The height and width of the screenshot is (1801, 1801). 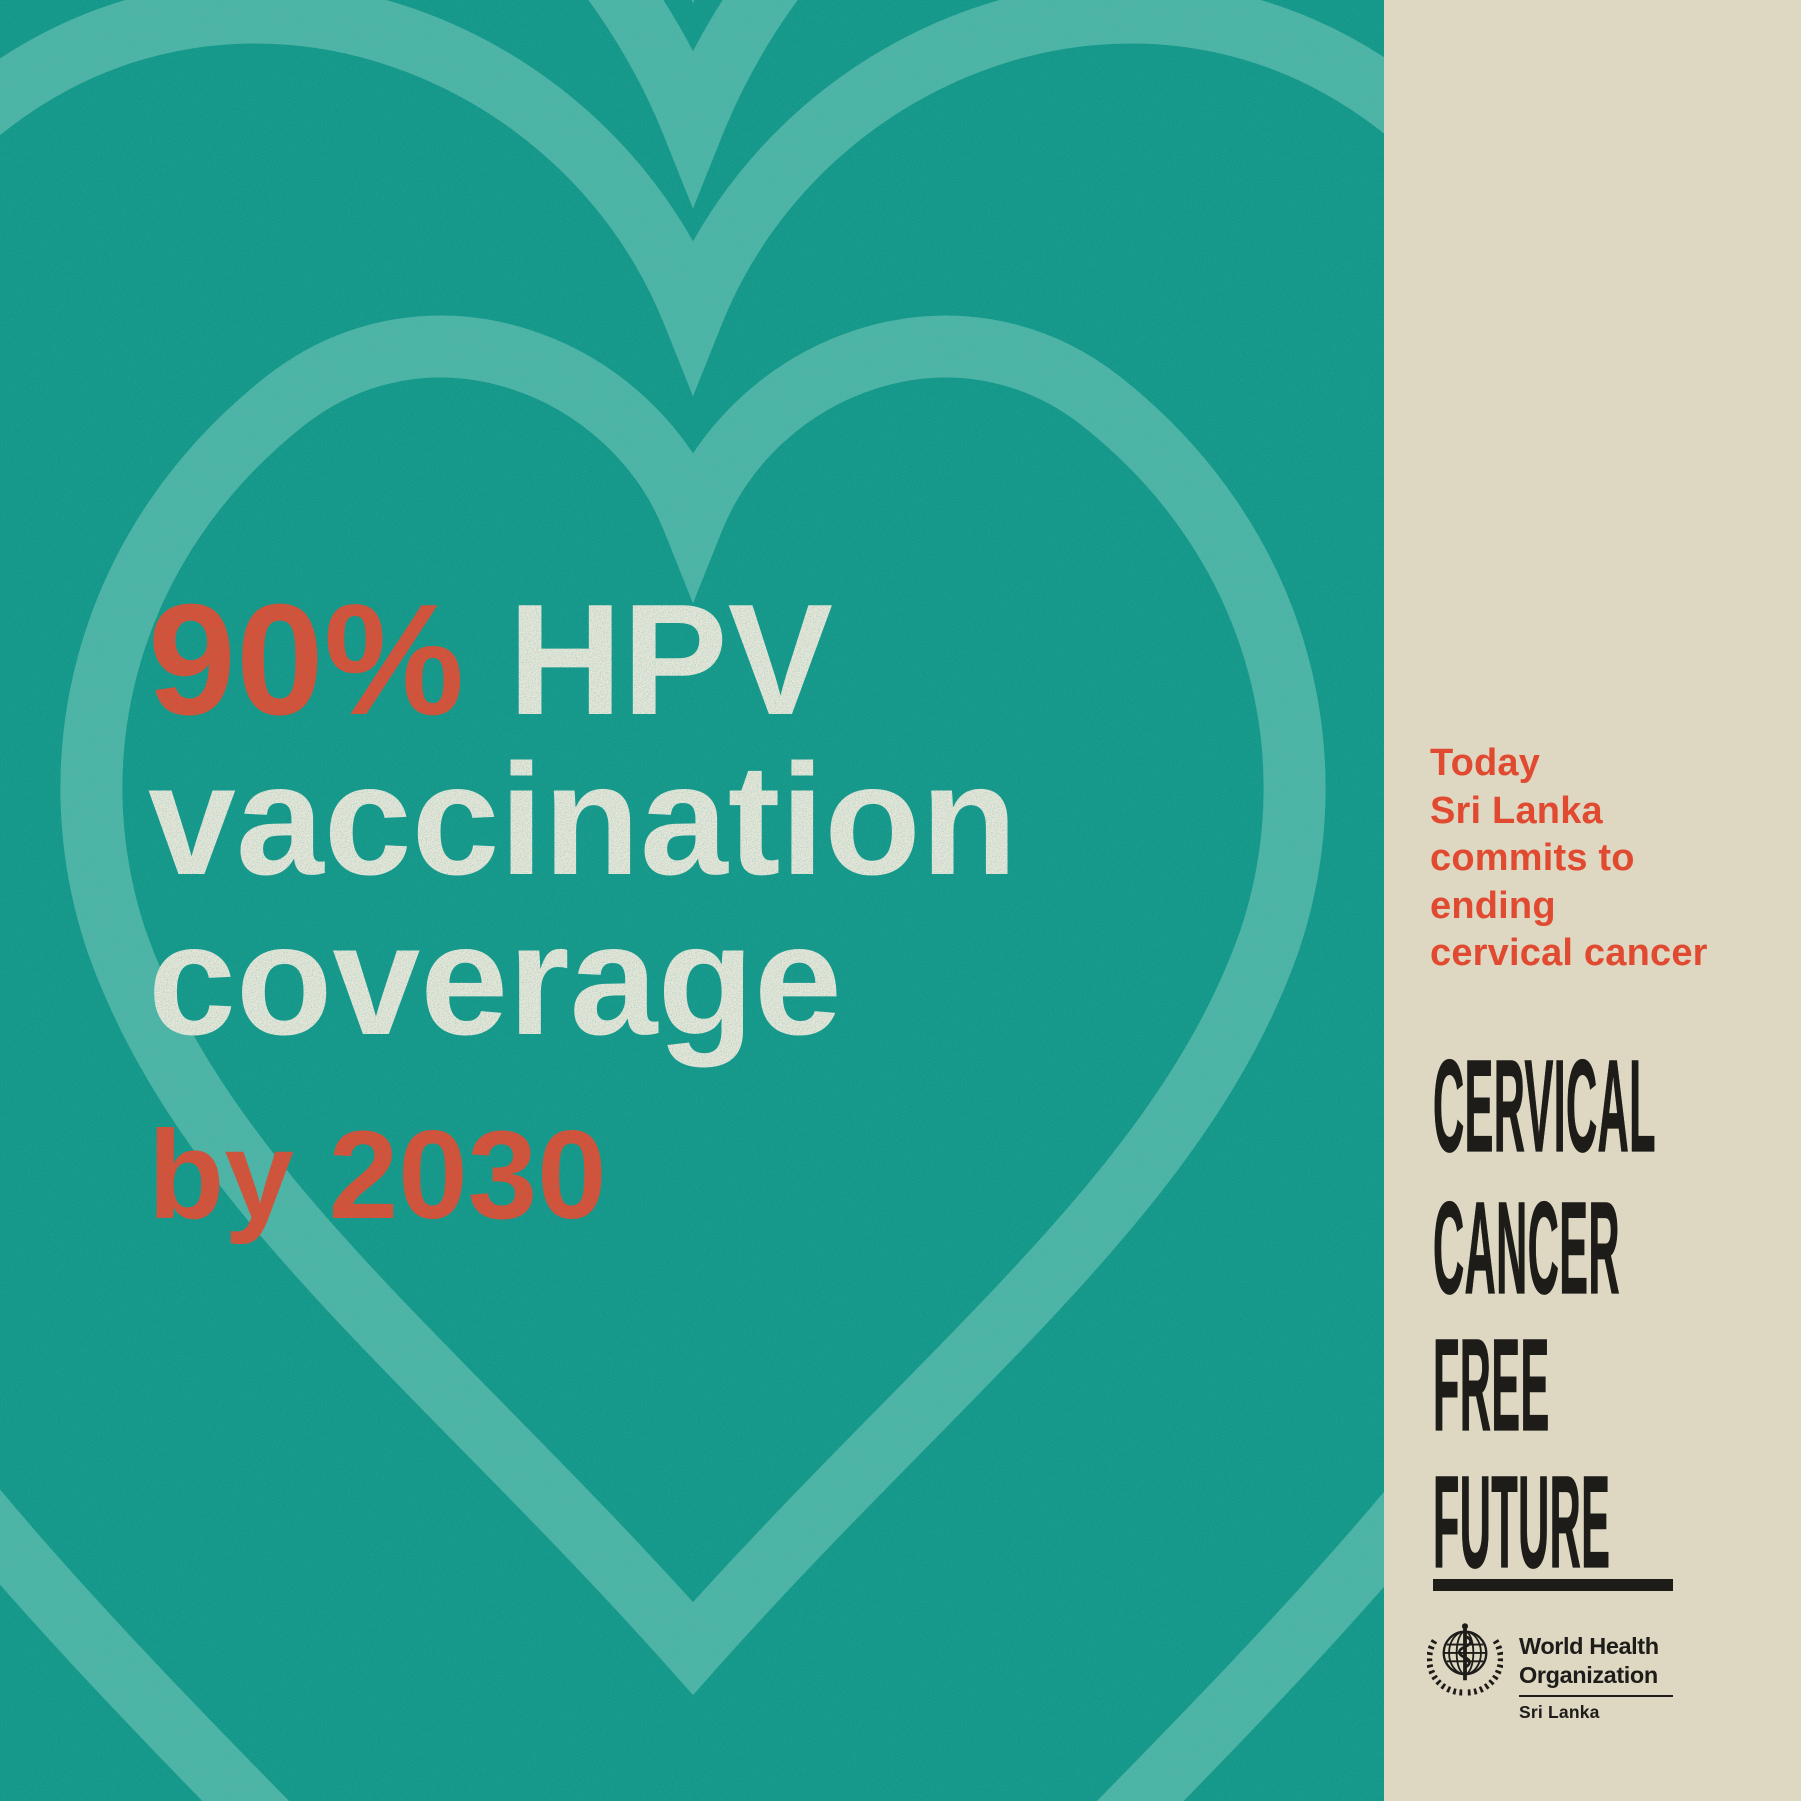 I want to click on campaign-title-line: CANCER, so click(x=1526, y=1247).